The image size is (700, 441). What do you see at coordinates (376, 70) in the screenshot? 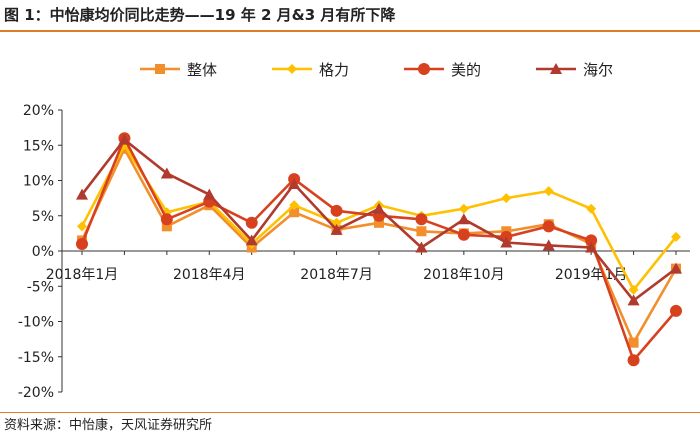
I see `chart-legend: 整体 格力 美的 海尔` at bounding box center [376, 70].